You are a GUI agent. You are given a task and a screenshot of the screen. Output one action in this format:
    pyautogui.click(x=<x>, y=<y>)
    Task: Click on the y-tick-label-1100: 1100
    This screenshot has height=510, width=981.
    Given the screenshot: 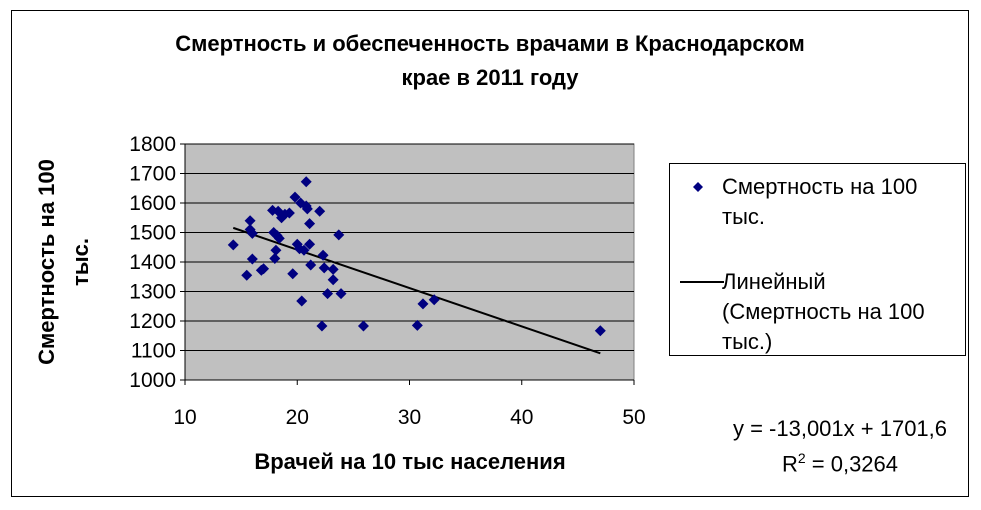 What is the action you would take?
    pyautogui.click(x=153, y=351)
    